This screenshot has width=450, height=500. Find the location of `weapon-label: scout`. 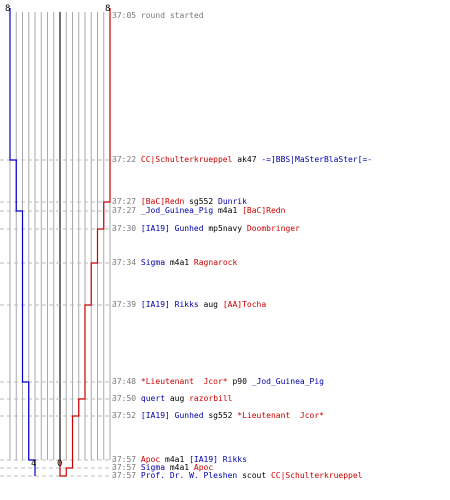

weapon-label: scout is located at coordinates (254, 475).